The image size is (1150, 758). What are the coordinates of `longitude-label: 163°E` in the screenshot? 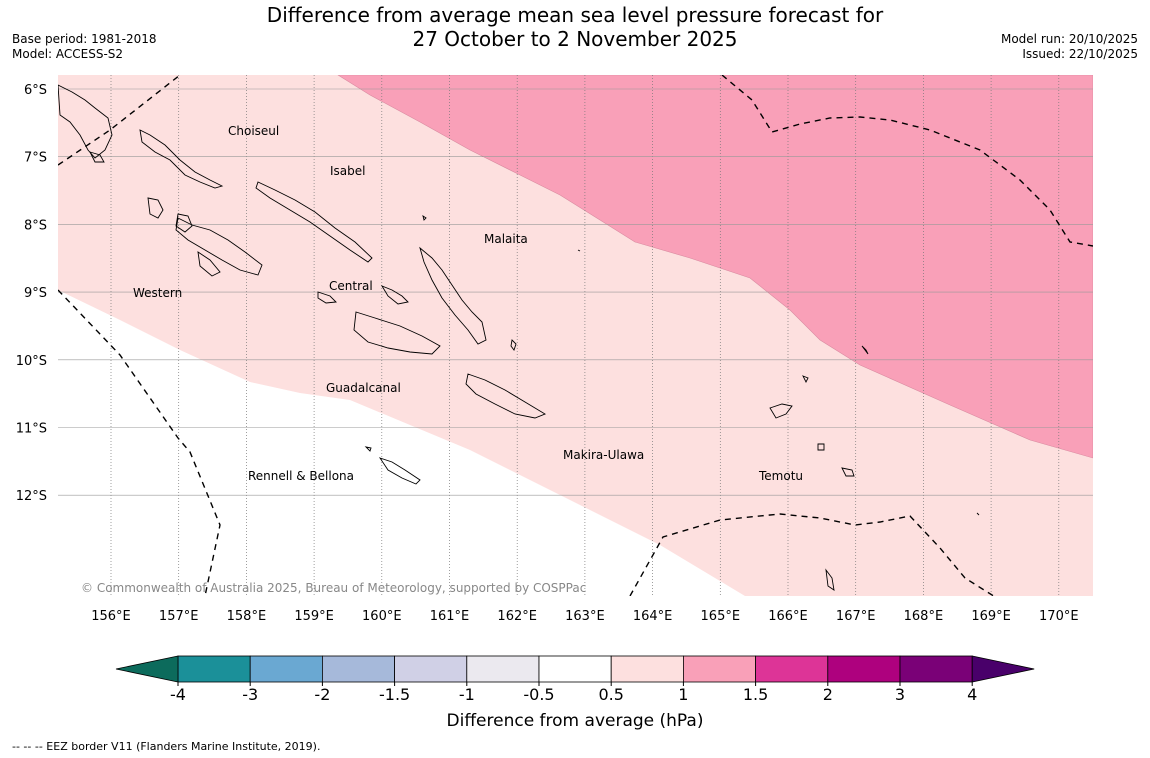 It's located at (585, 616).